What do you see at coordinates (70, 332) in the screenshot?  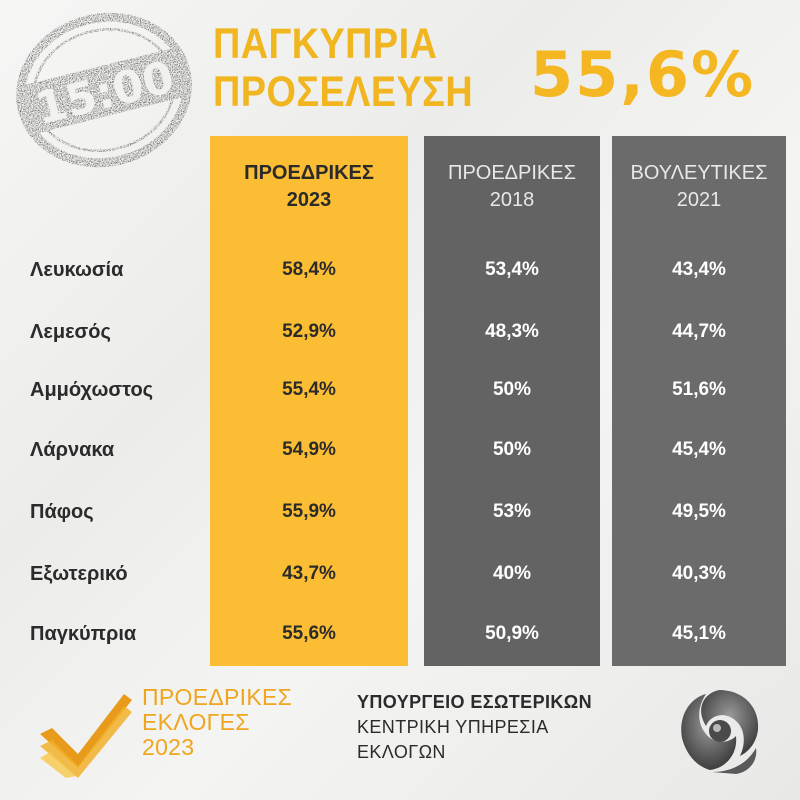 I see `row-label-lemesos: Λεμεσός` at bounding box center [70, 332].